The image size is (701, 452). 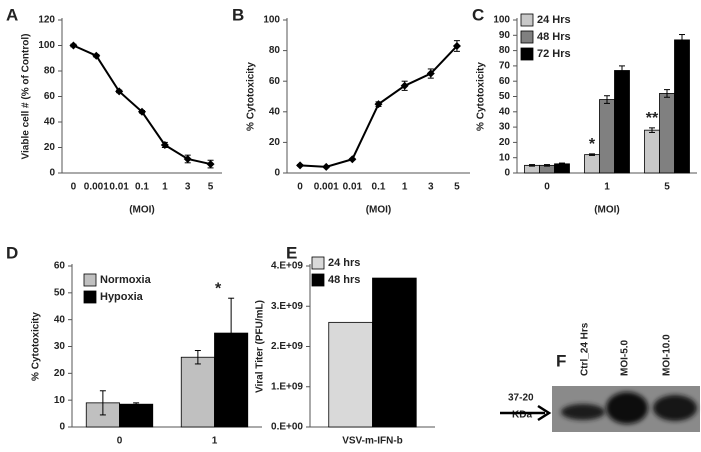 I want to click on line, so click(x=142, y=105).